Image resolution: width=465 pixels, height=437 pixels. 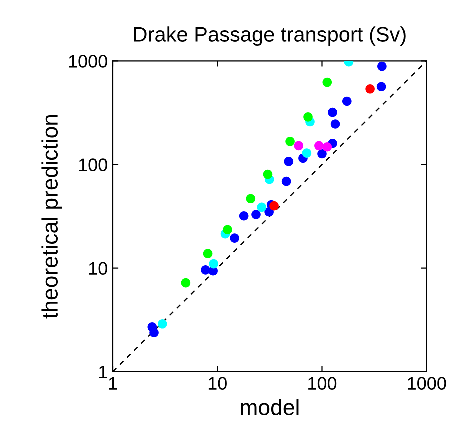 What do you see at coordinates (270, 36) in the screenshot?
I see `chart-title: Drake Passage transport (Sv)` at bounding box center [270, 36].